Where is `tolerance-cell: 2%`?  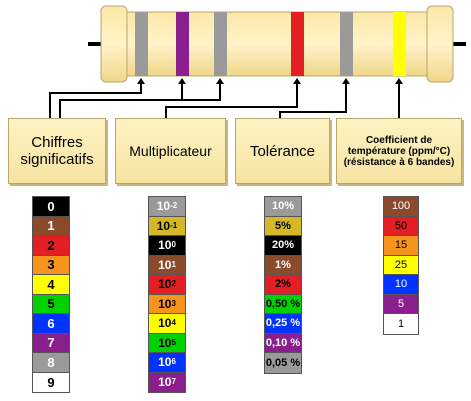
tolerance-cell: 2% is located at coordinates (283, 285).